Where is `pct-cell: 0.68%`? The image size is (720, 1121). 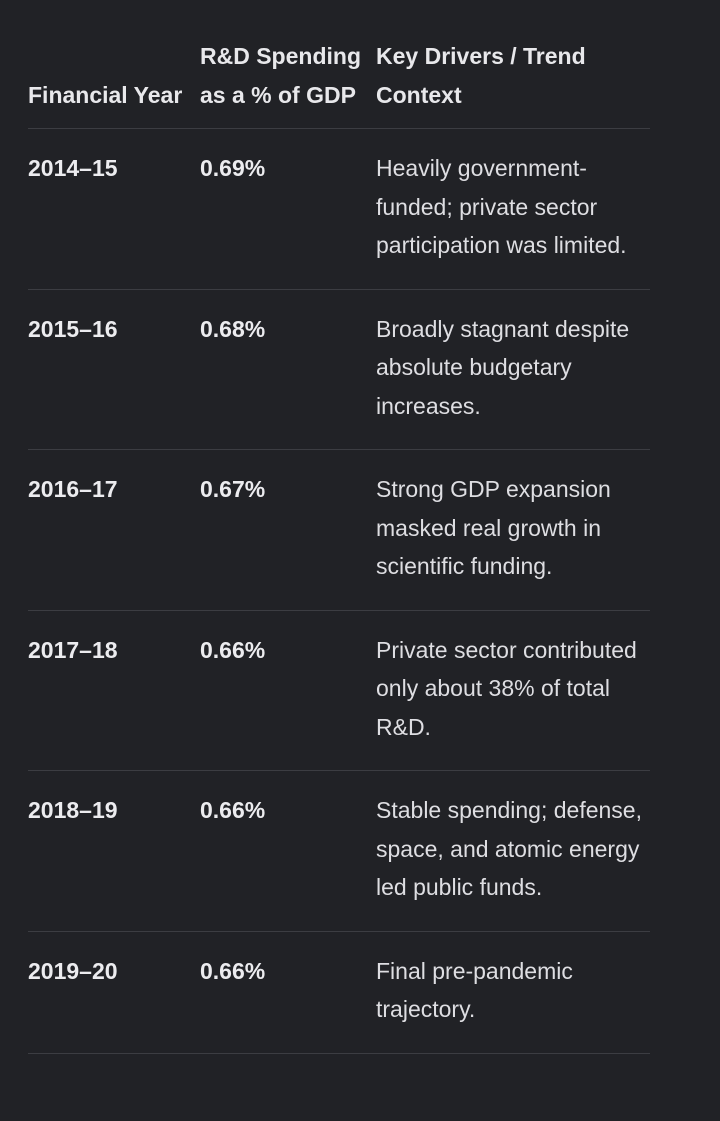 pct-cell: 0.68% is located at coordinates (233, 328).